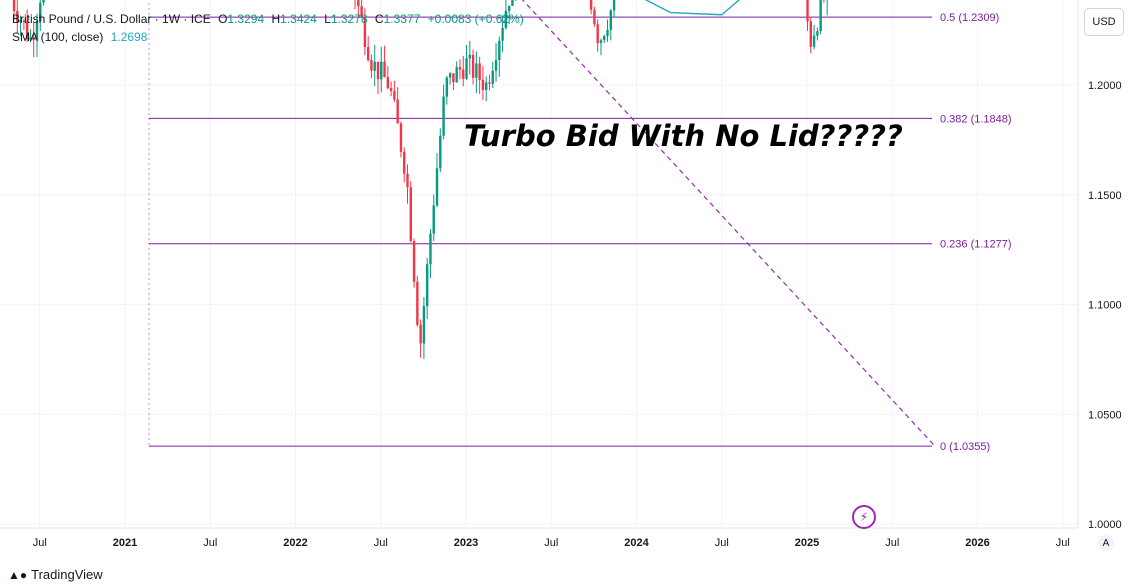  I want to click on time-tick-label: 2025, so click(807, 543).